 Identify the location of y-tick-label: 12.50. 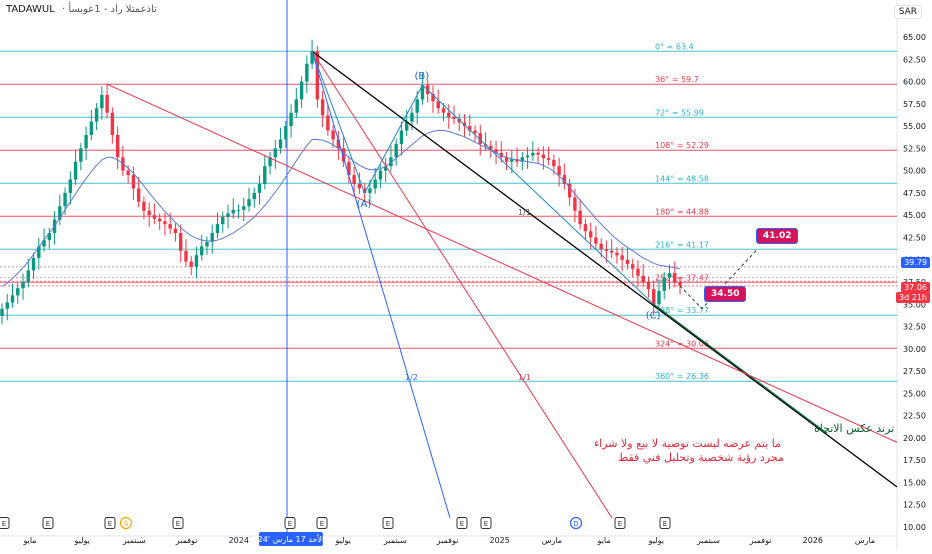
(914, 505).